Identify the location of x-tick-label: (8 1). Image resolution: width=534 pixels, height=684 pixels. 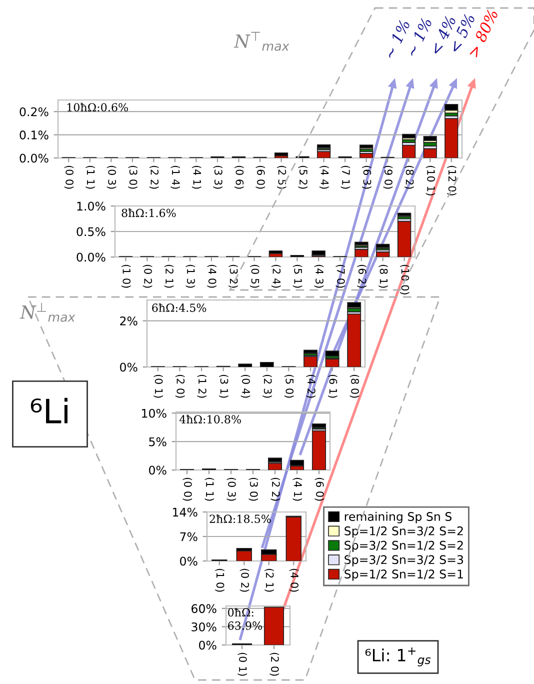
(383, 276).